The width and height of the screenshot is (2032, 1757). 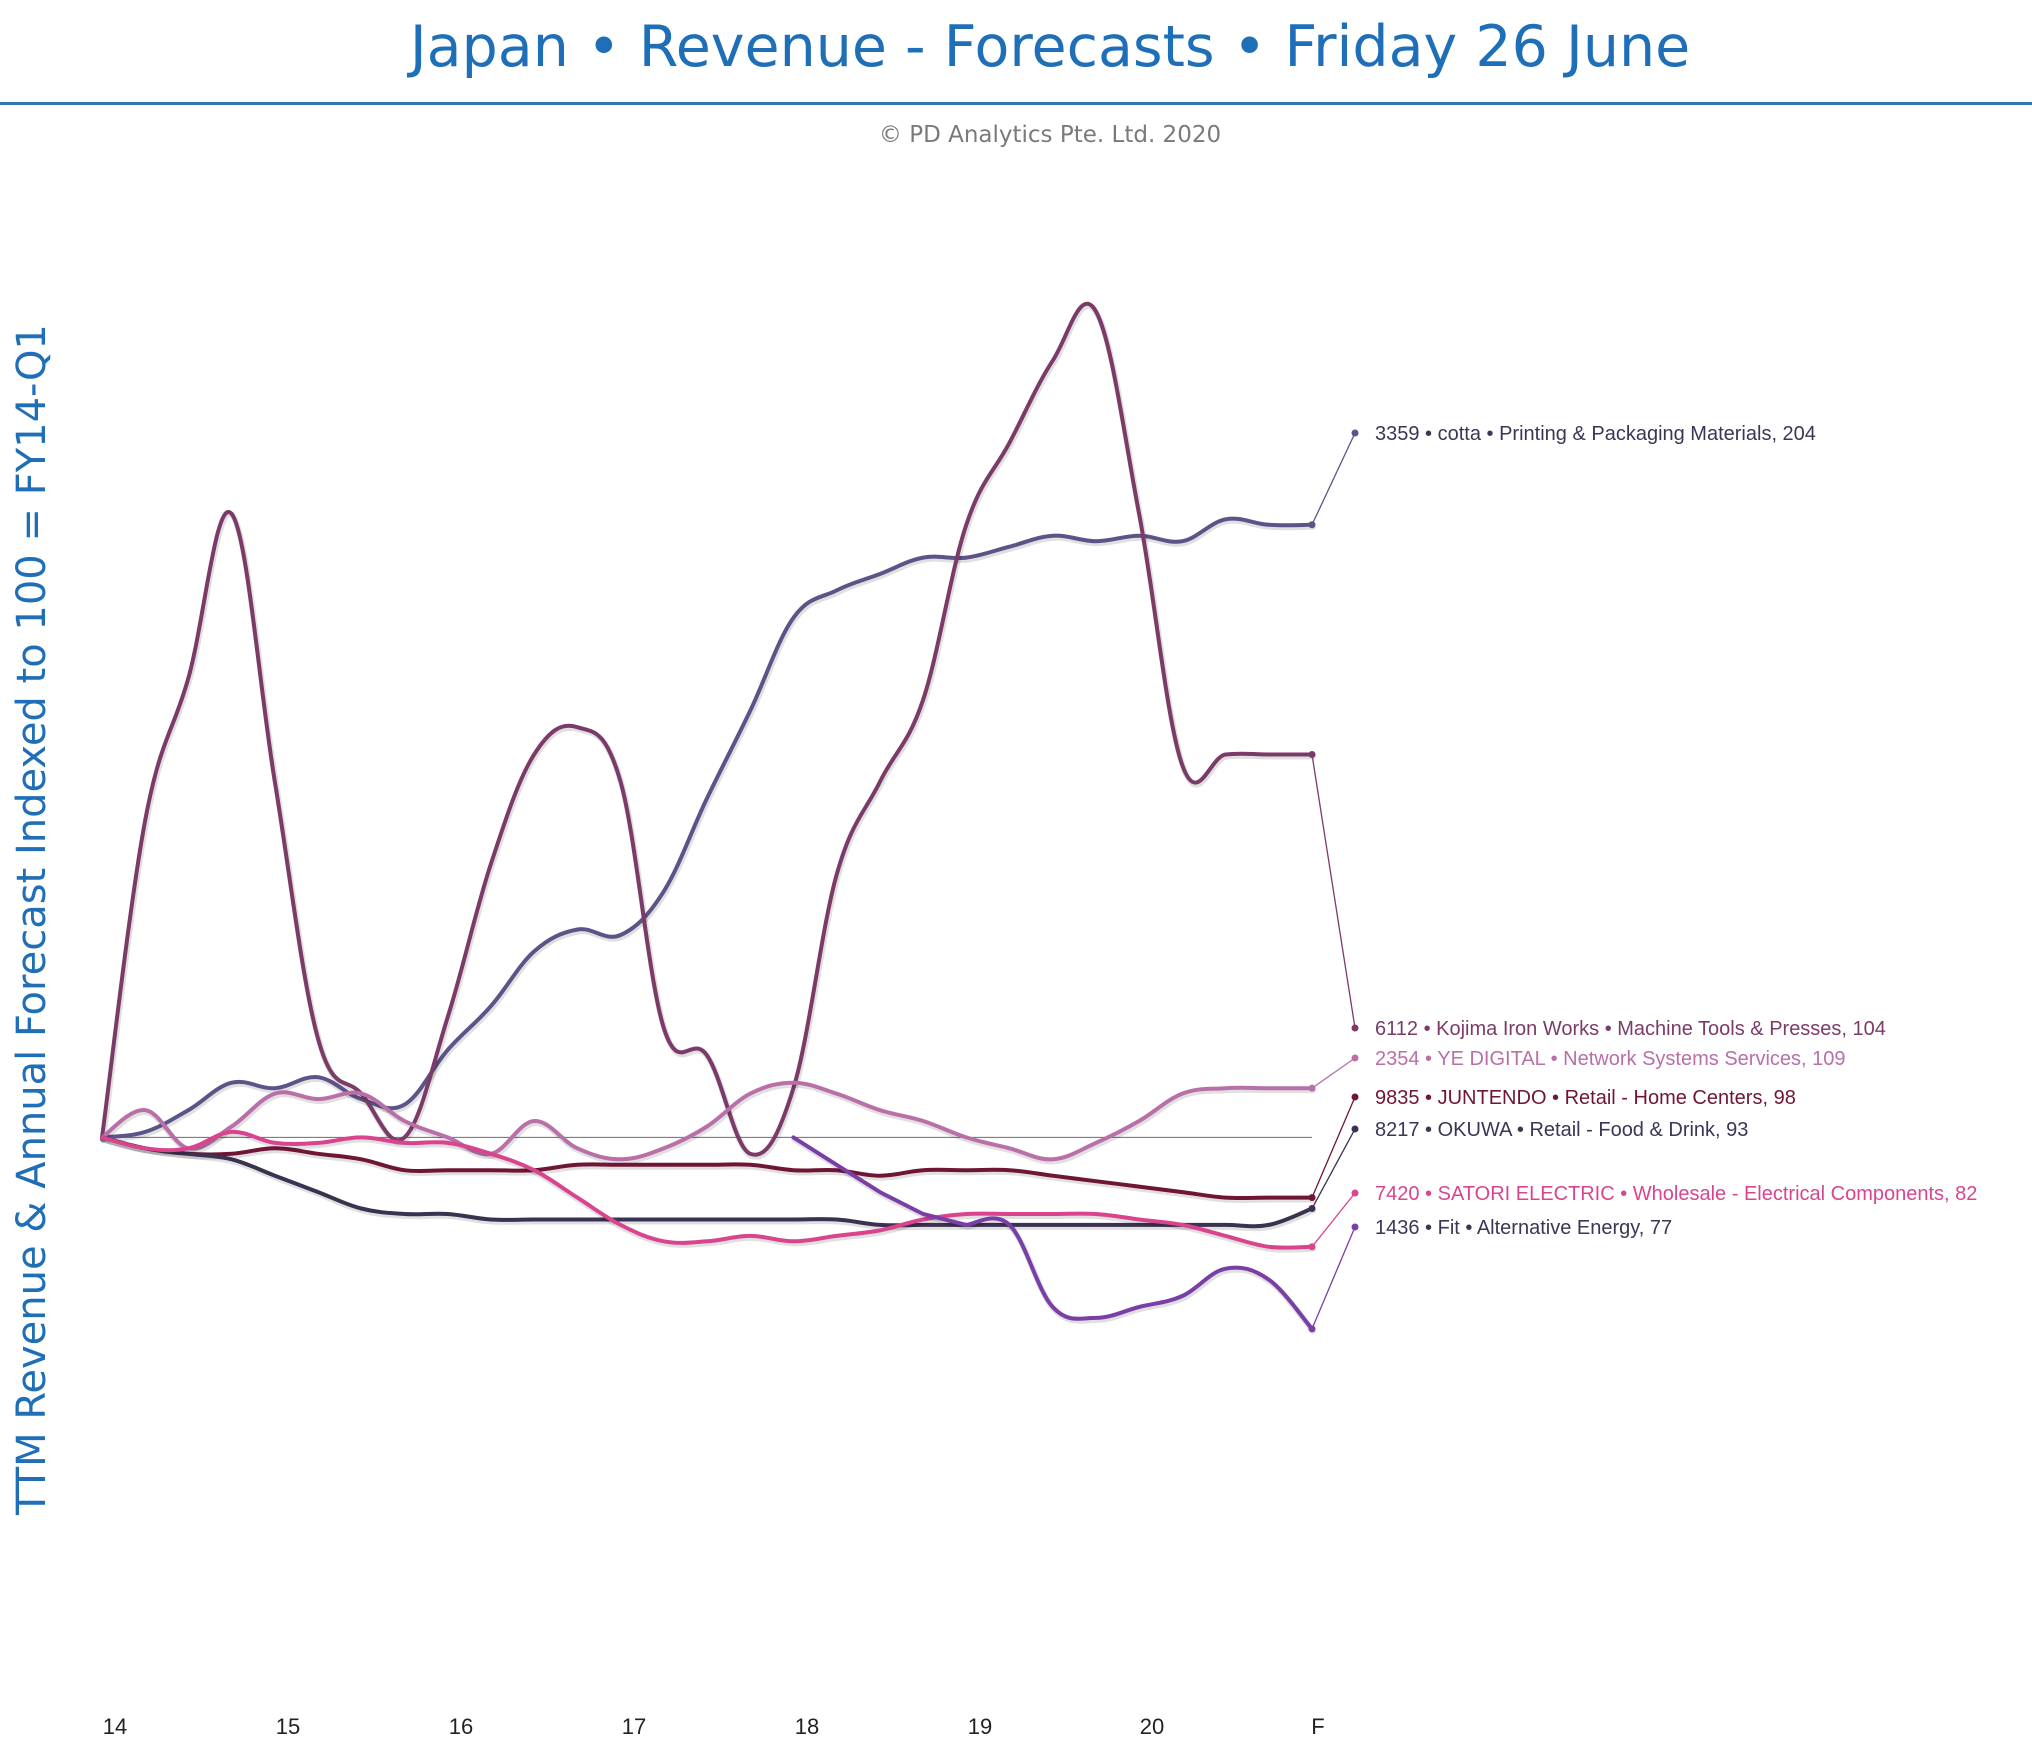 What do you see at coordinates (115, 1726) in the screenshot?
I see `x-tick-label: 14` at bounding box center [115, 1726].